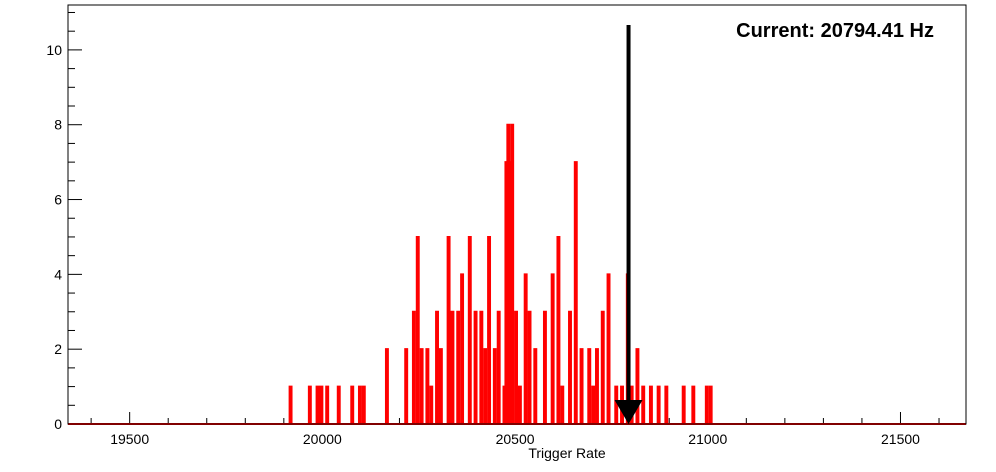 The image size is (996, 472). Describe the element at coordinates (322, 439) in the screenshot. I see `x-tick-label: 20000` at that location.